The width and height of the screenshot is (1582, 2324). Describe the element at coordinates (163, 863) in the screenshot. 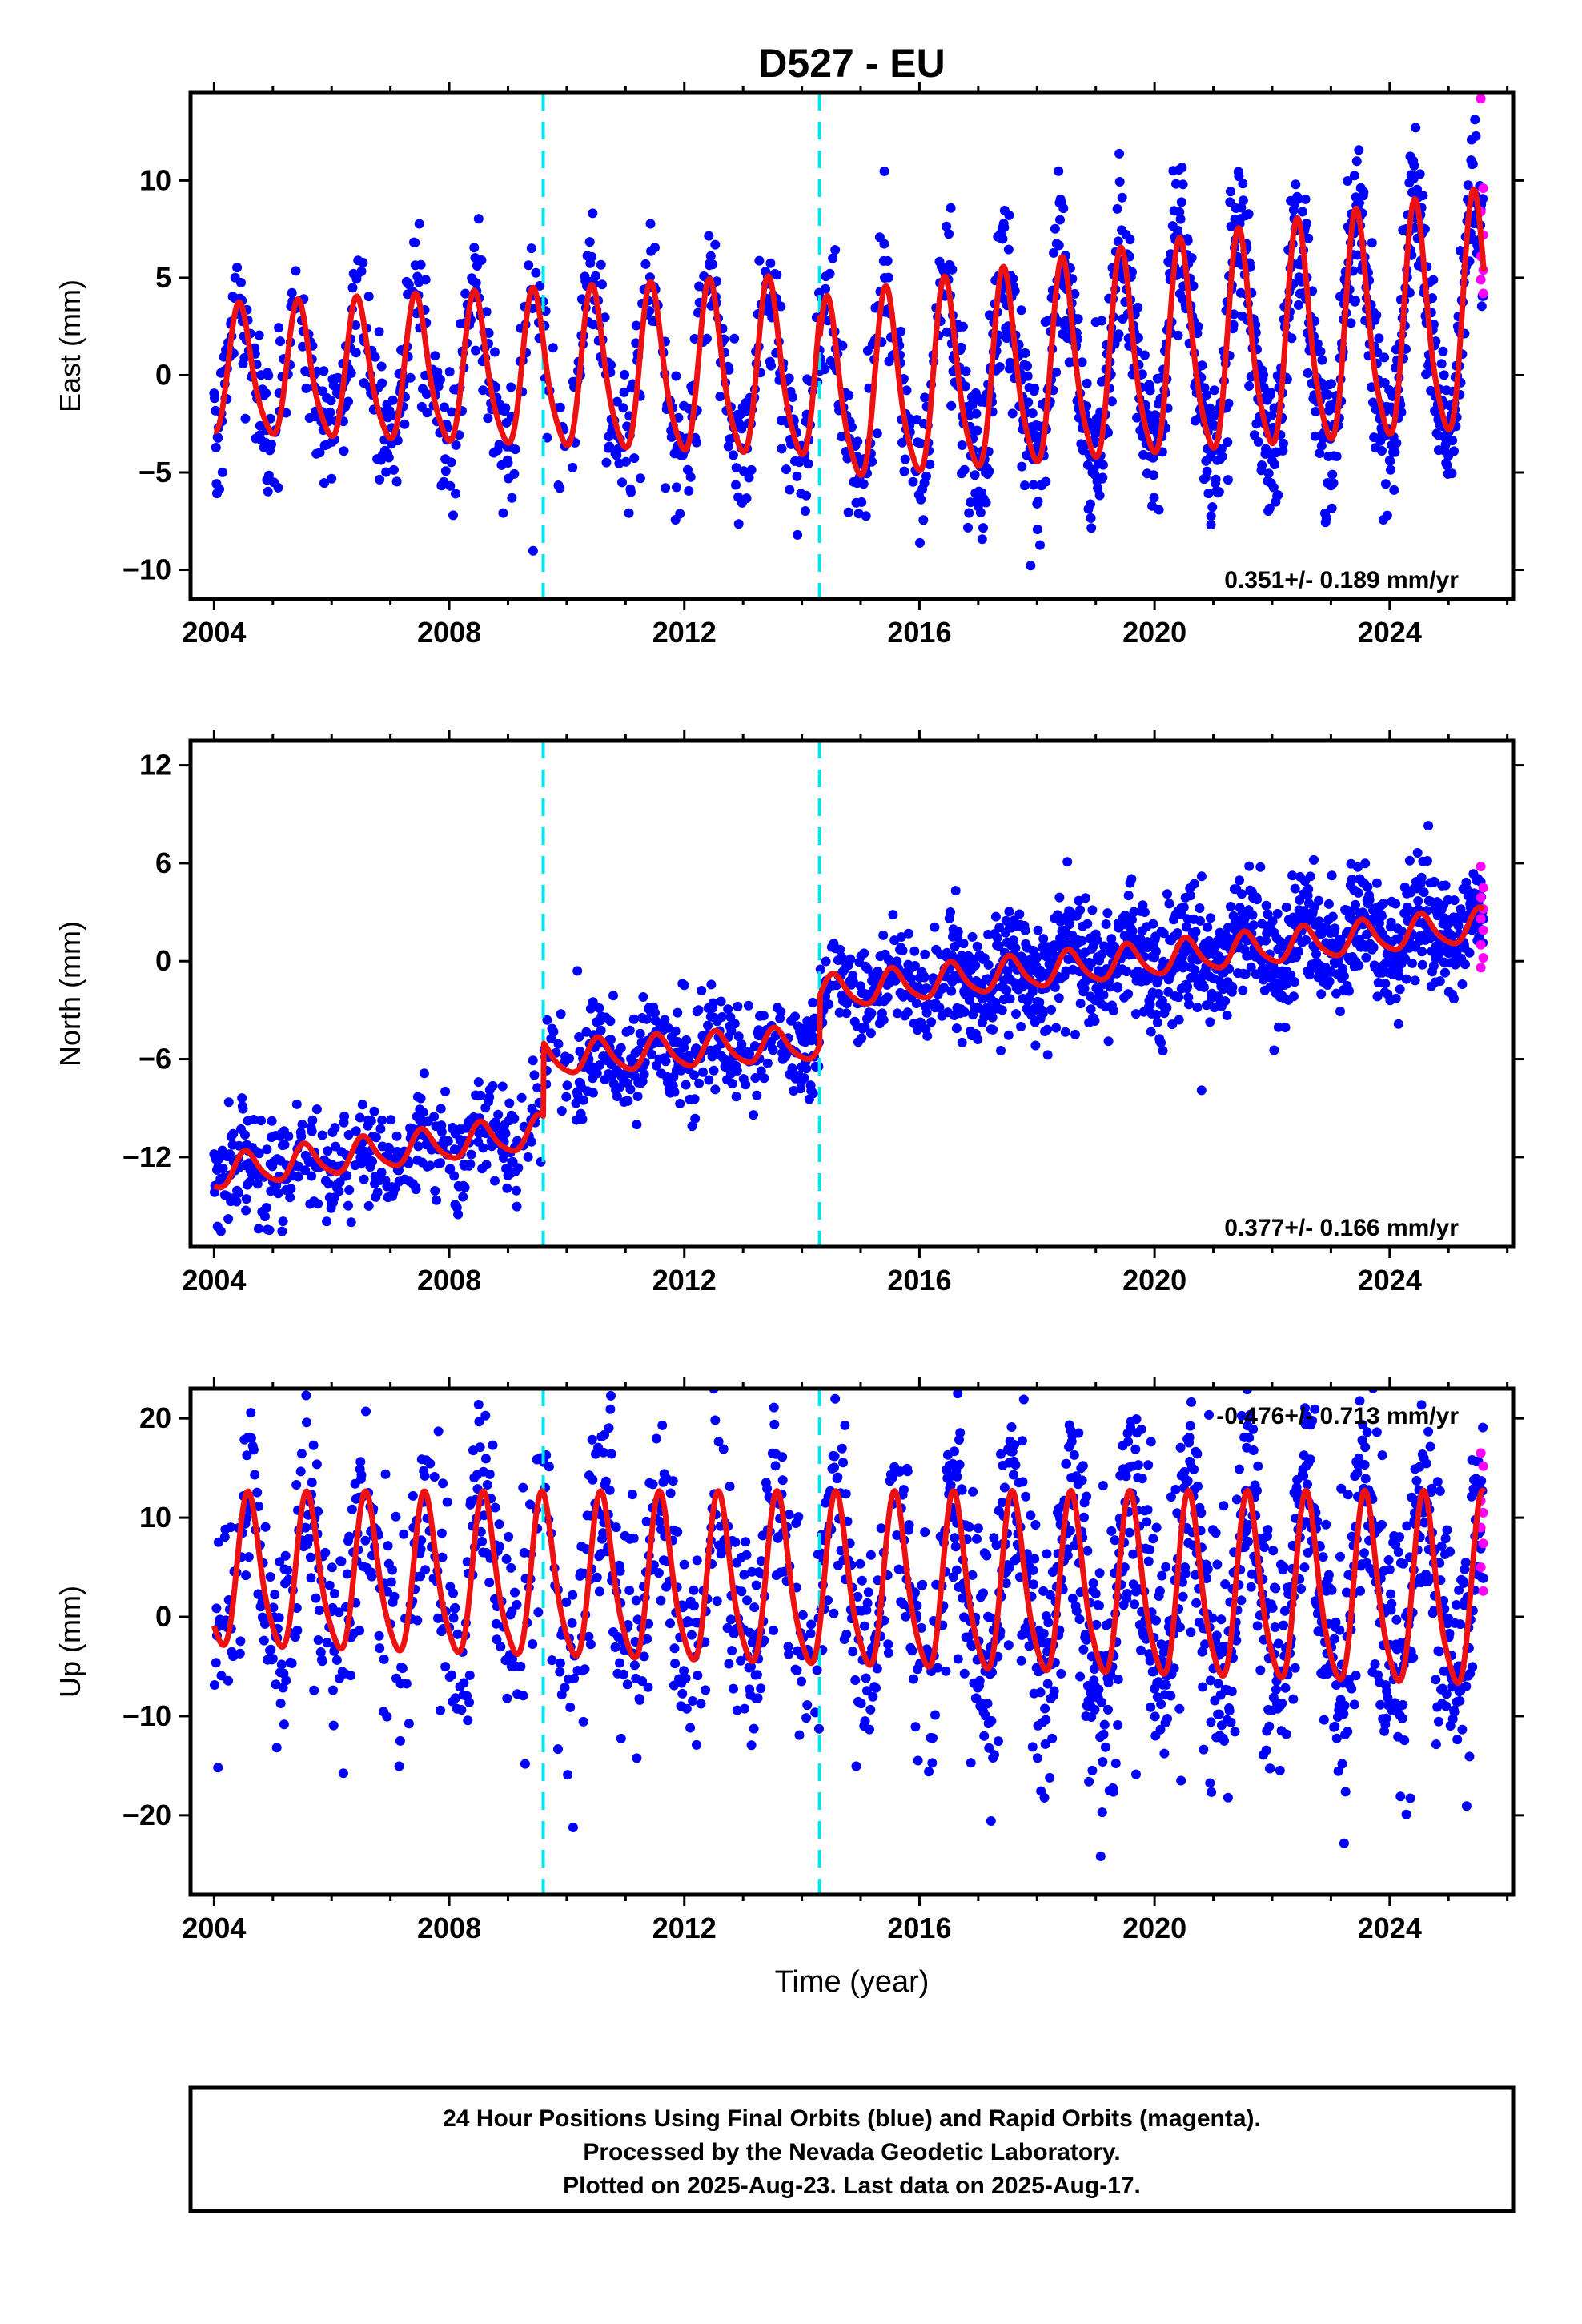

I see `y-tick-label: 6` at that location.